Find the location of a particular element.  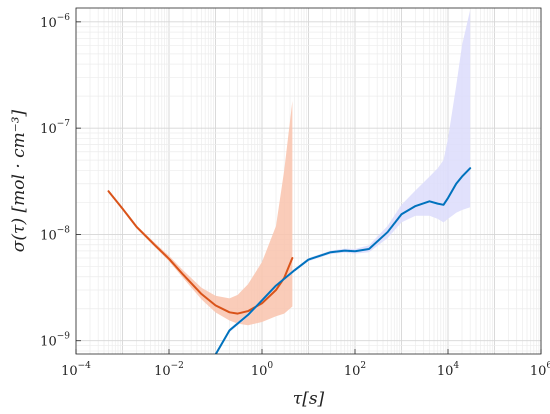

y-axis-label: σ(τ) [mol · cm⁻³] is located at coordinates (19, 180).